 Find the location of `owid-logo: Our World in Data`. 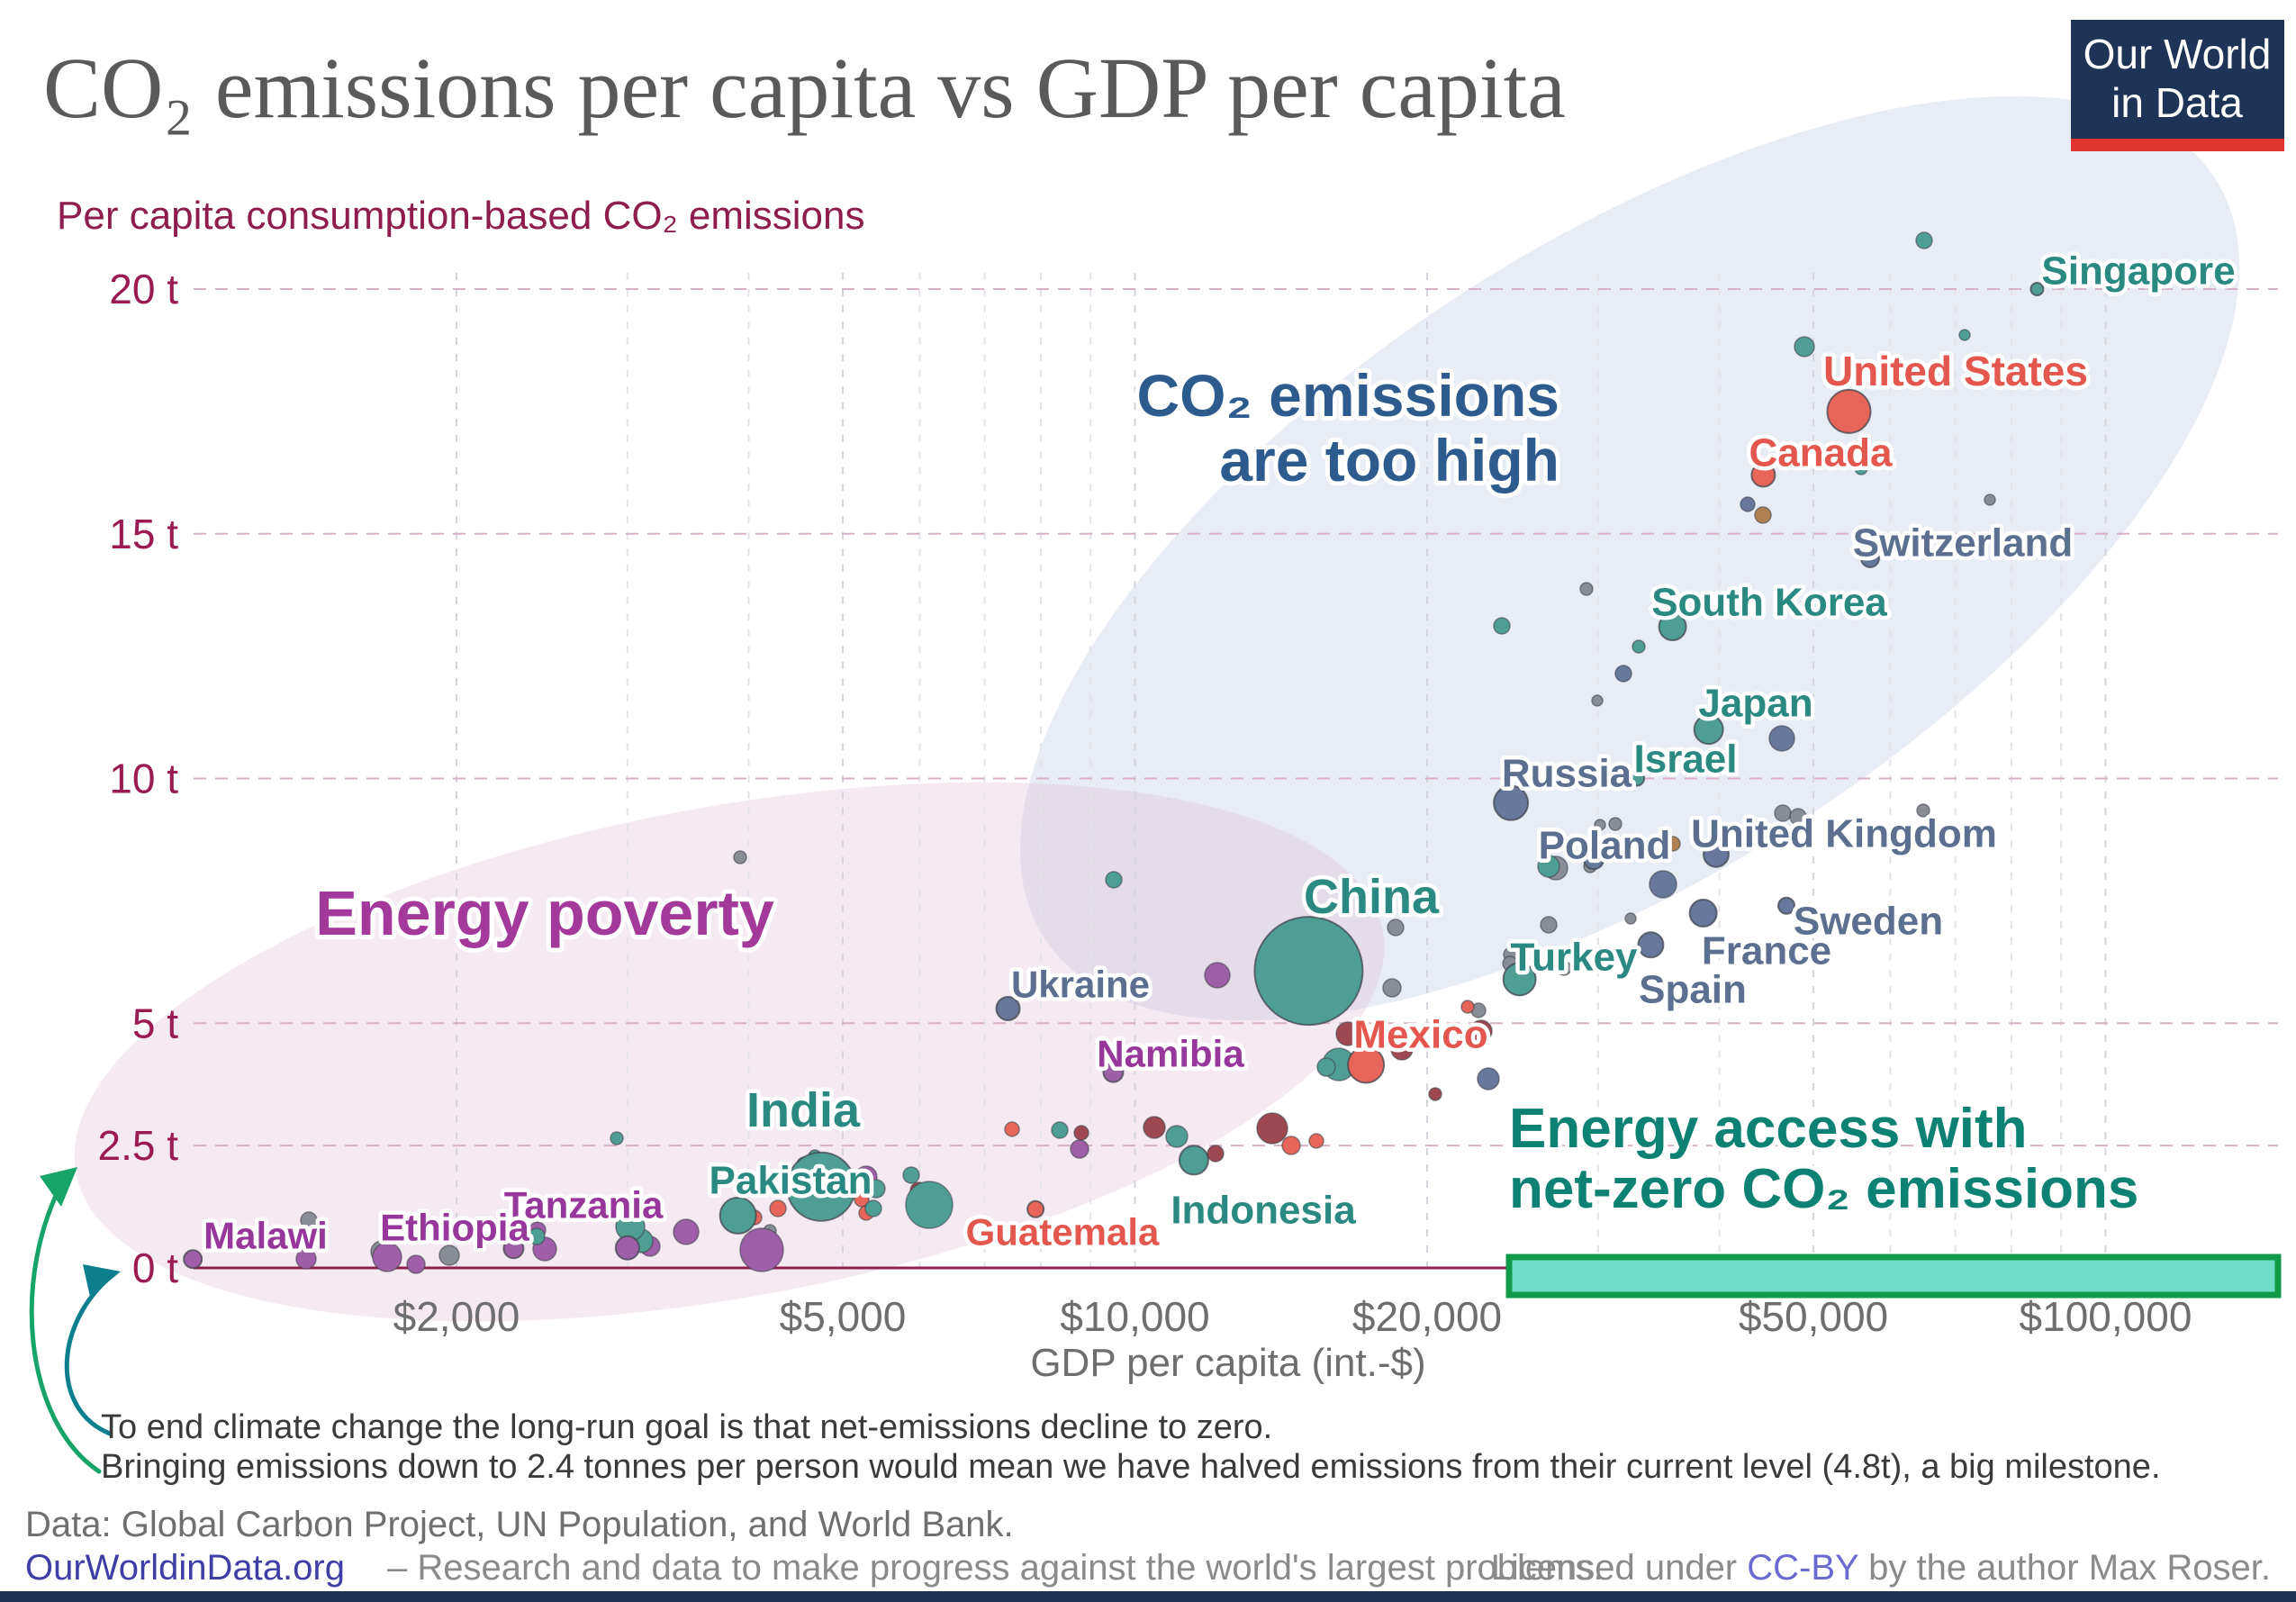

owid-logo: Our World in Data is located at coordinates (2177, 85).